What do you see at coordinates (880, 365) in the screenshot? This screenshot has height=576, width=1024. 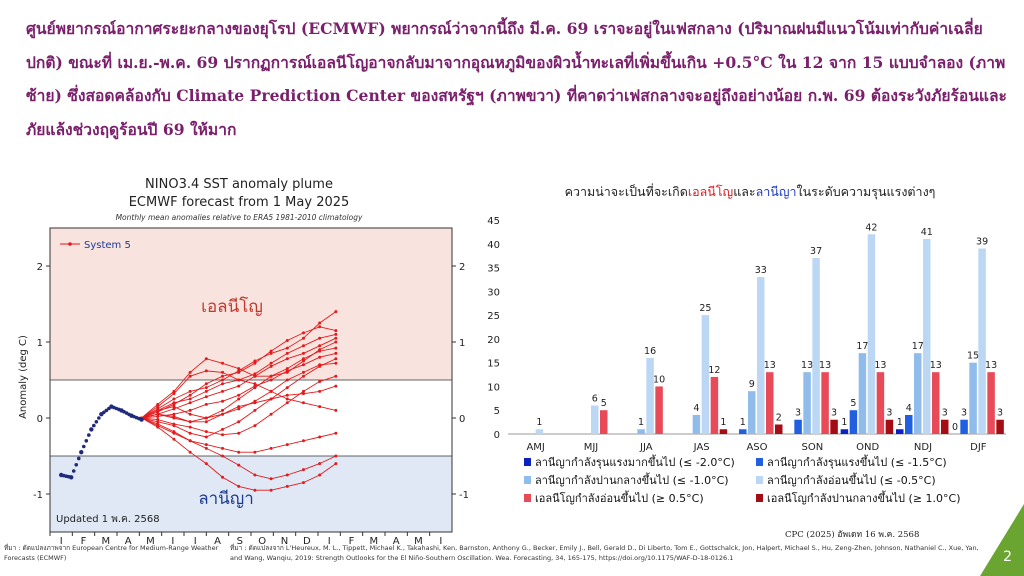 I see `bar-data-label: 13` at bounding box center [880, 365].